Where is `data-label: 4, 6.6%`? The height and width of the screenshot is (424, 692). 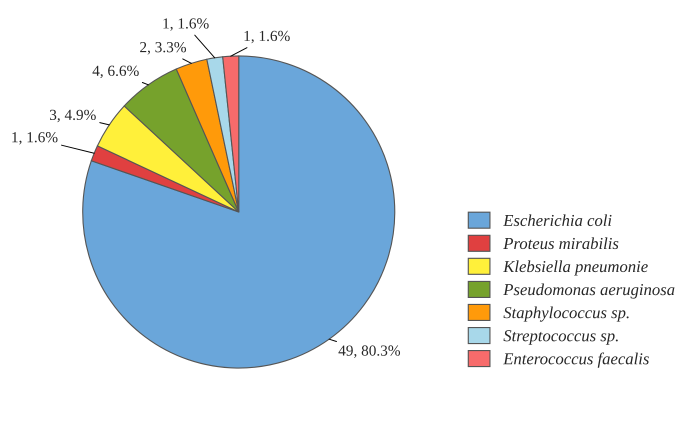
data-label: 4, 6.6% is located at coordinates (115, 72).